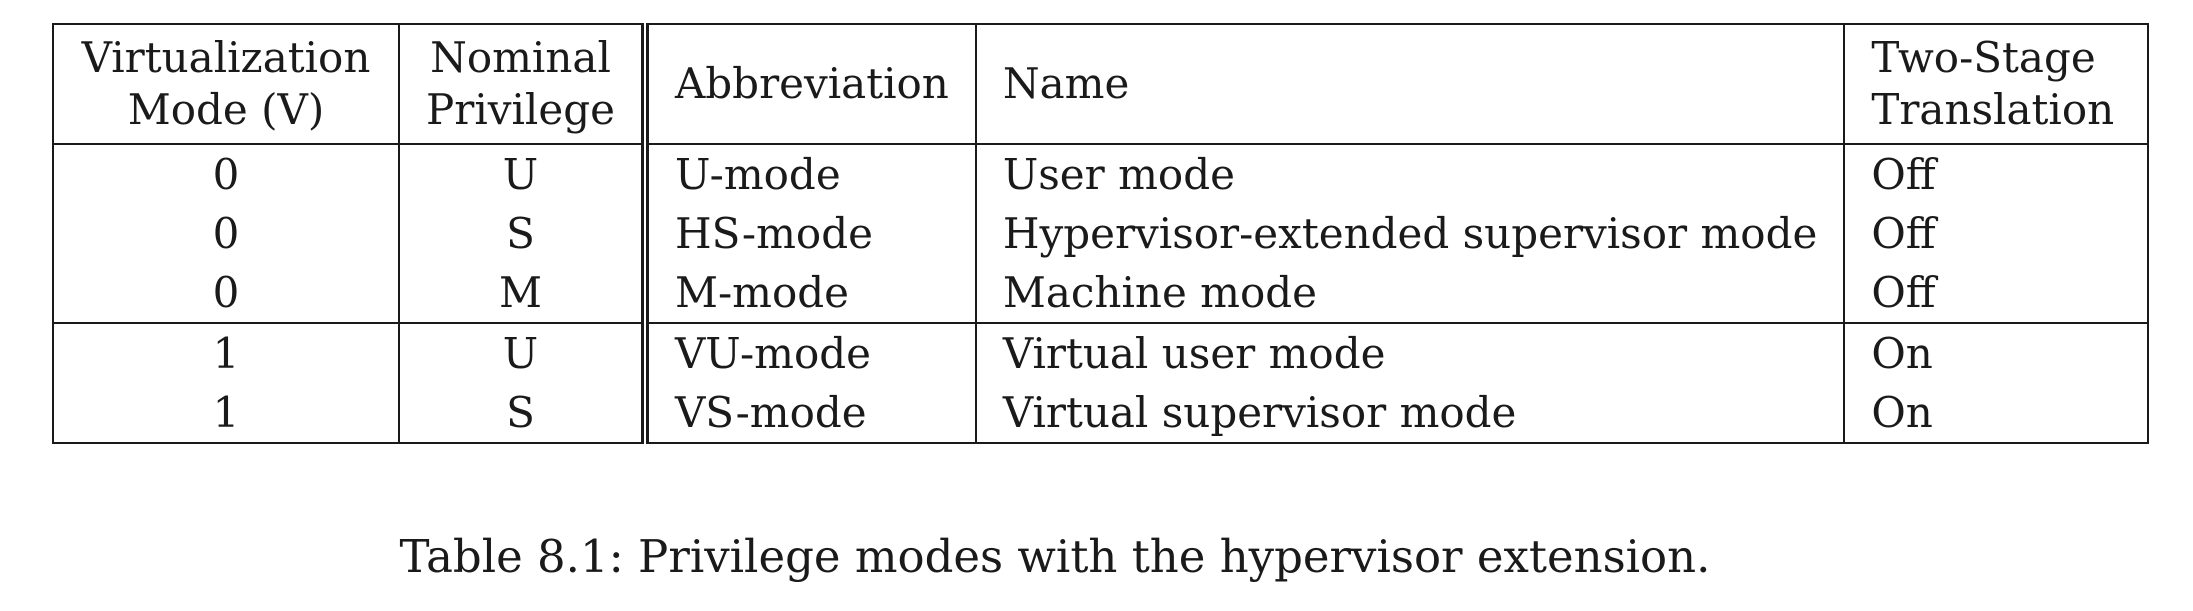 The image size is (2193, 611). I want to click on table-row: 1 U VU-mode Virtual user mode On, so click(1101, 353).